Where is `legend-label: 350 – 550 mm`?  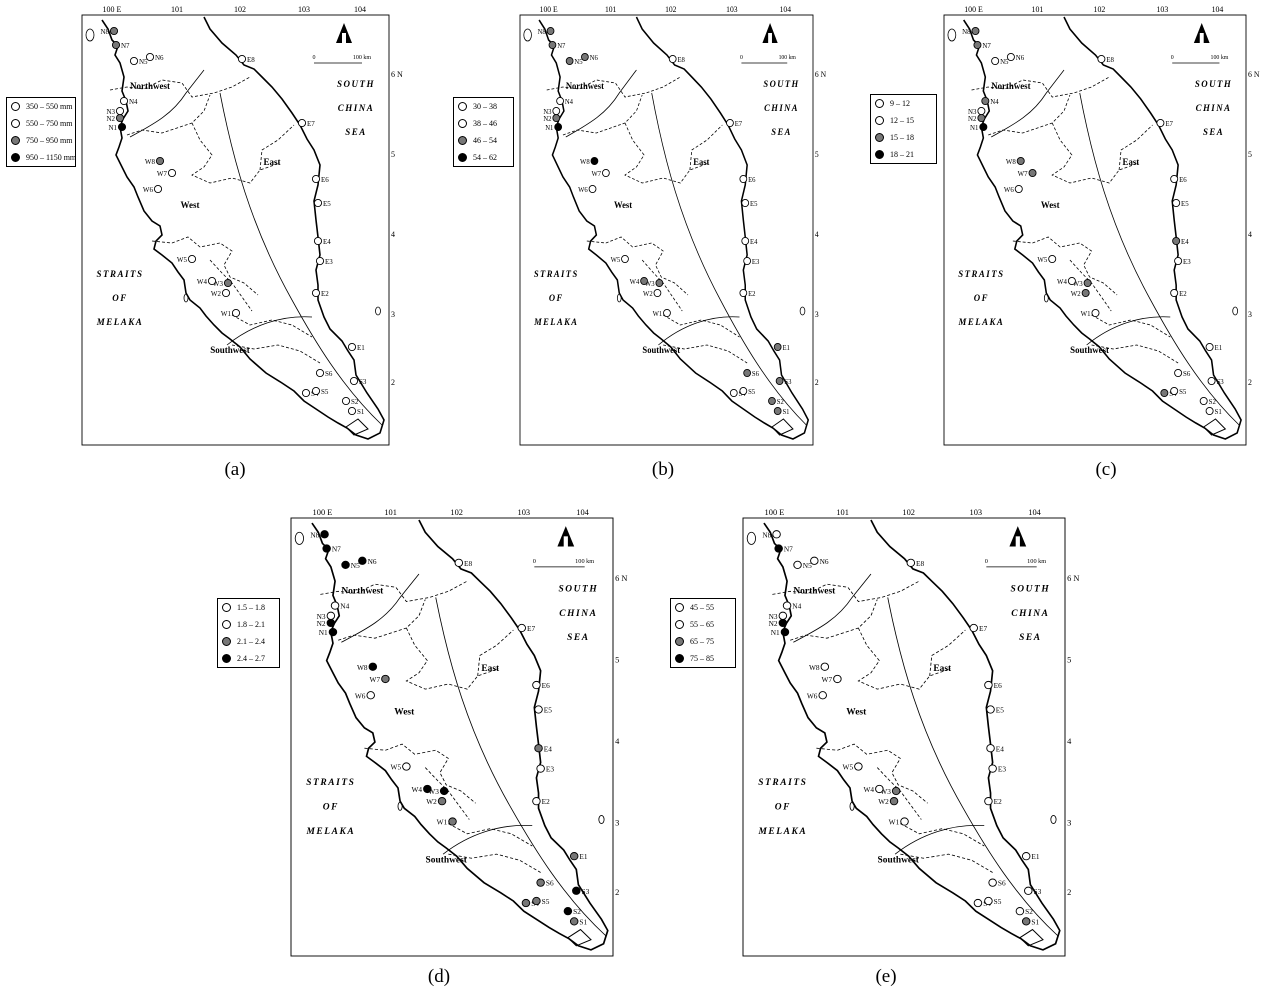
legend-label: 350 – 550 mm is located at coordinates (49, 106).